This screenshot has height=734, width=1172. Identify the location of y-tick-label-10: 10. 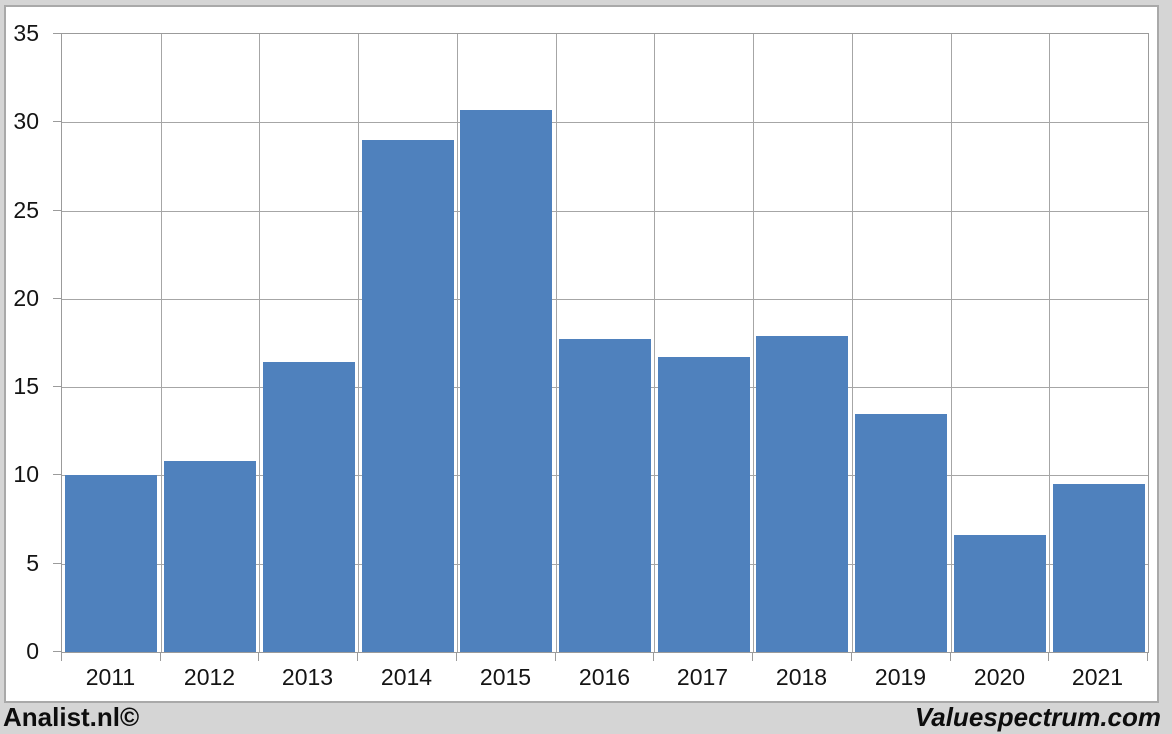
(26, 474).